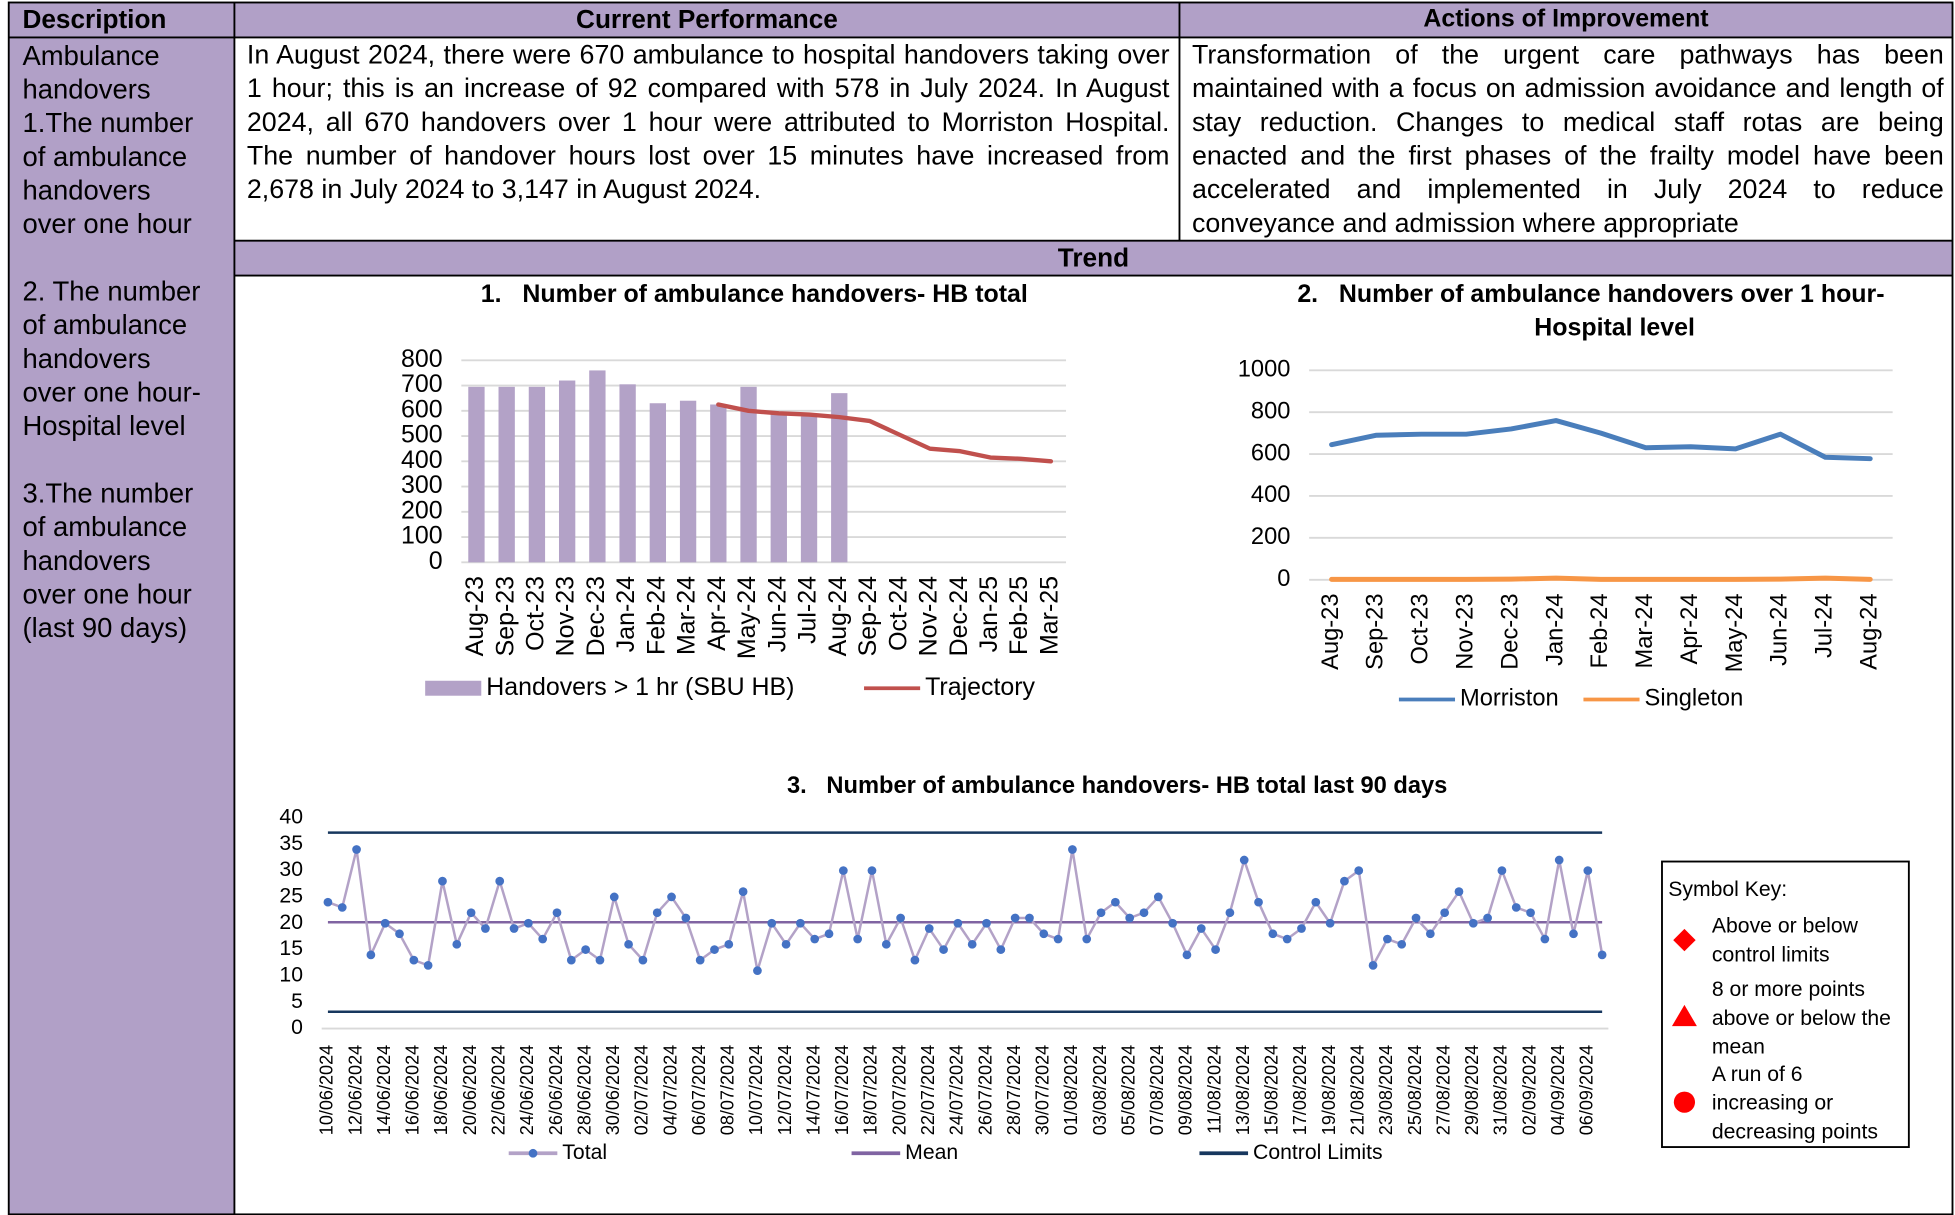  Describe the element at coordinates (1264, 370) in the screenshot. I see `y-tick-label: 1000` at that location.